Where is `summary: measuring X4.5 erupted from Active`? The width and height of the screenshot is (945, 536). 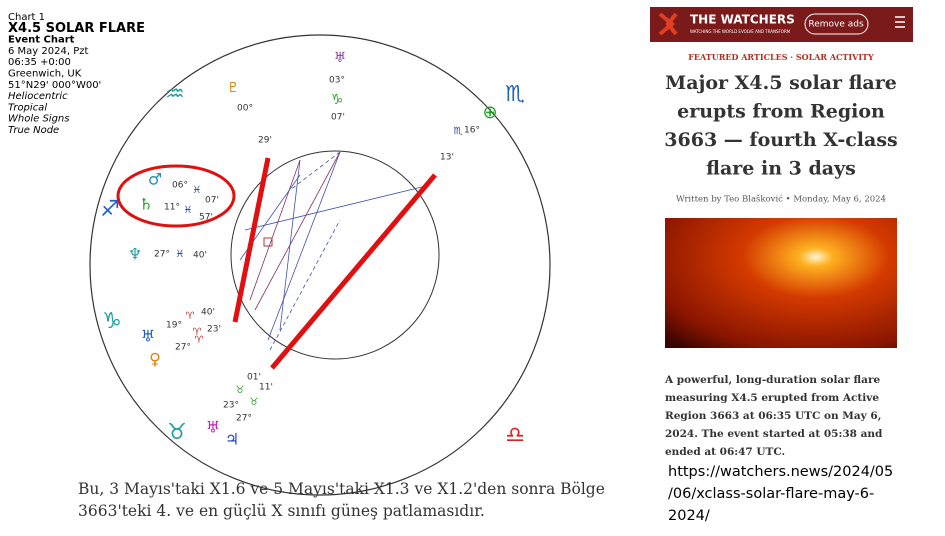 summary: measuring X4.5 erupted from Active is located at coordinates (772, 398).